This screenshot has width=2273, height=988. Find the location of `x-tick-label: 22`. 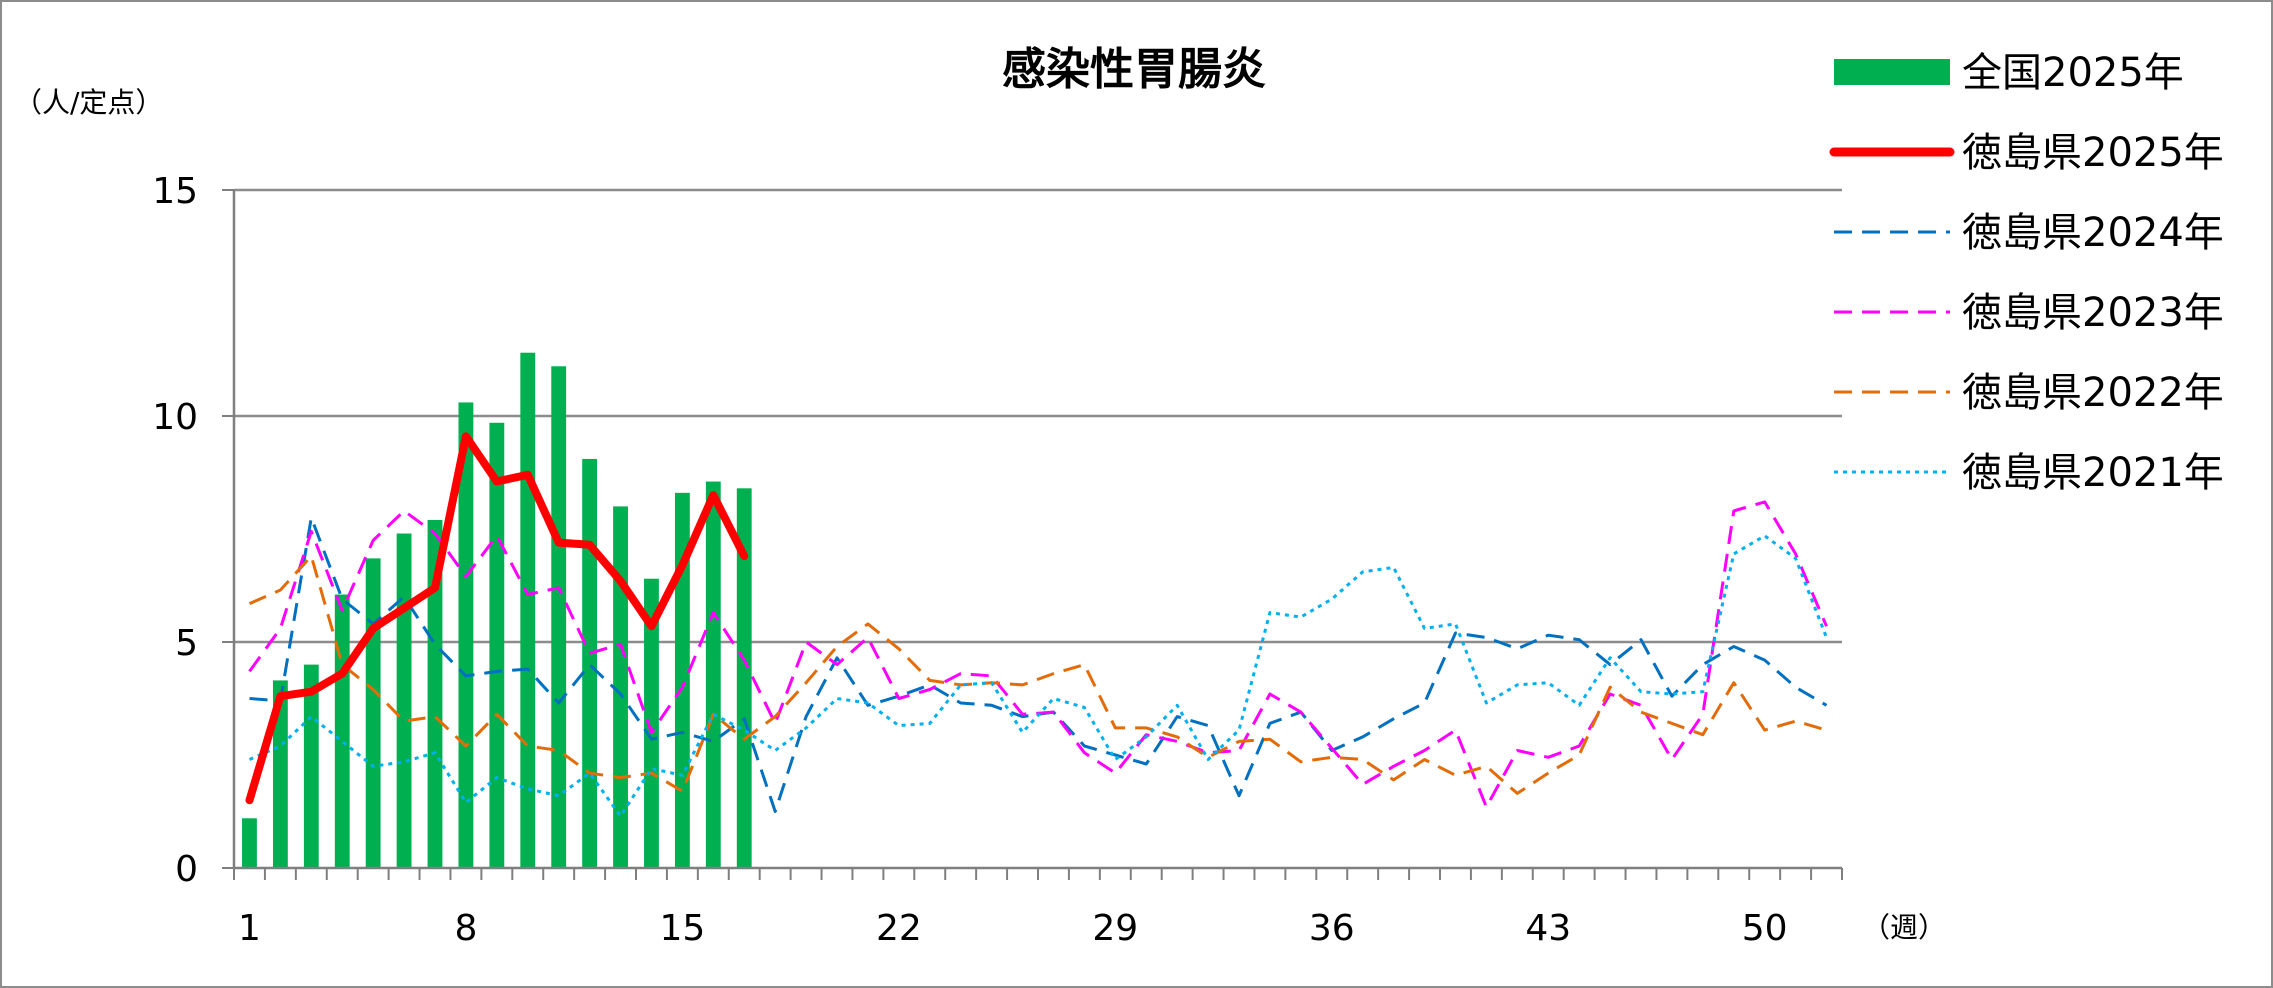

x-tick-label: 22 is located at coordinates (899, 928).